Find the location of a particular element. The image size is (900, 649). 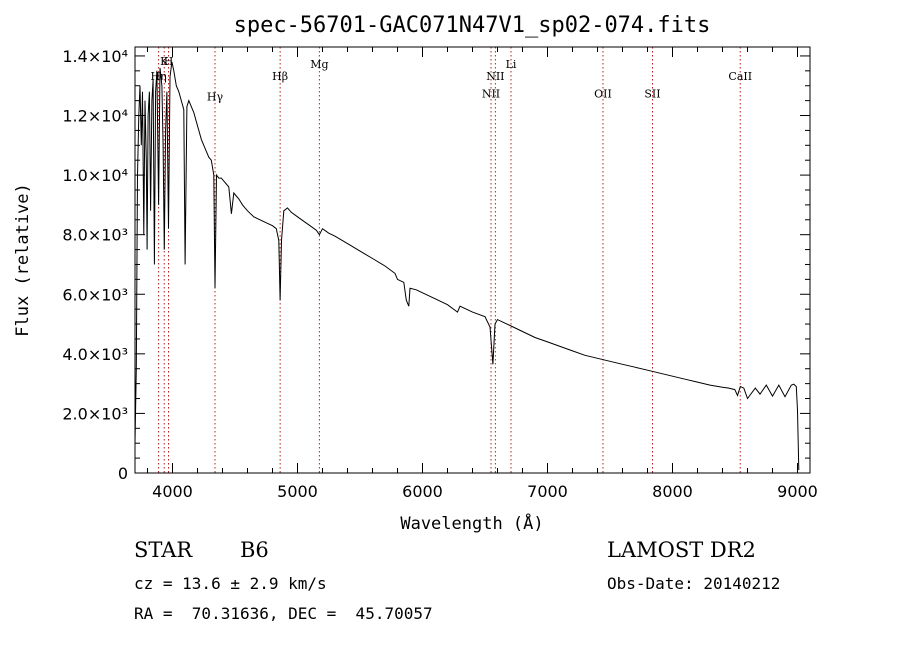

y-tick-label-2: 4.0×10³ is located at coordinates (95, 354).